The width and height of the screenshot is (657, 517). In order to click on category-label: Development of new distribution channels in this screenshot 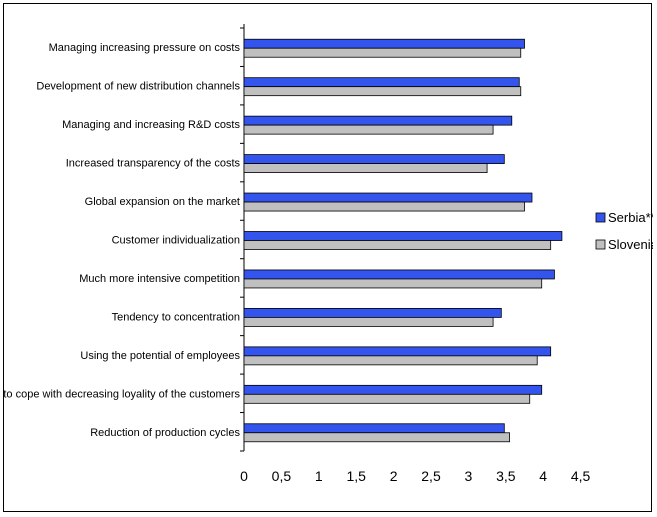, I will do `click(138, 87)`.